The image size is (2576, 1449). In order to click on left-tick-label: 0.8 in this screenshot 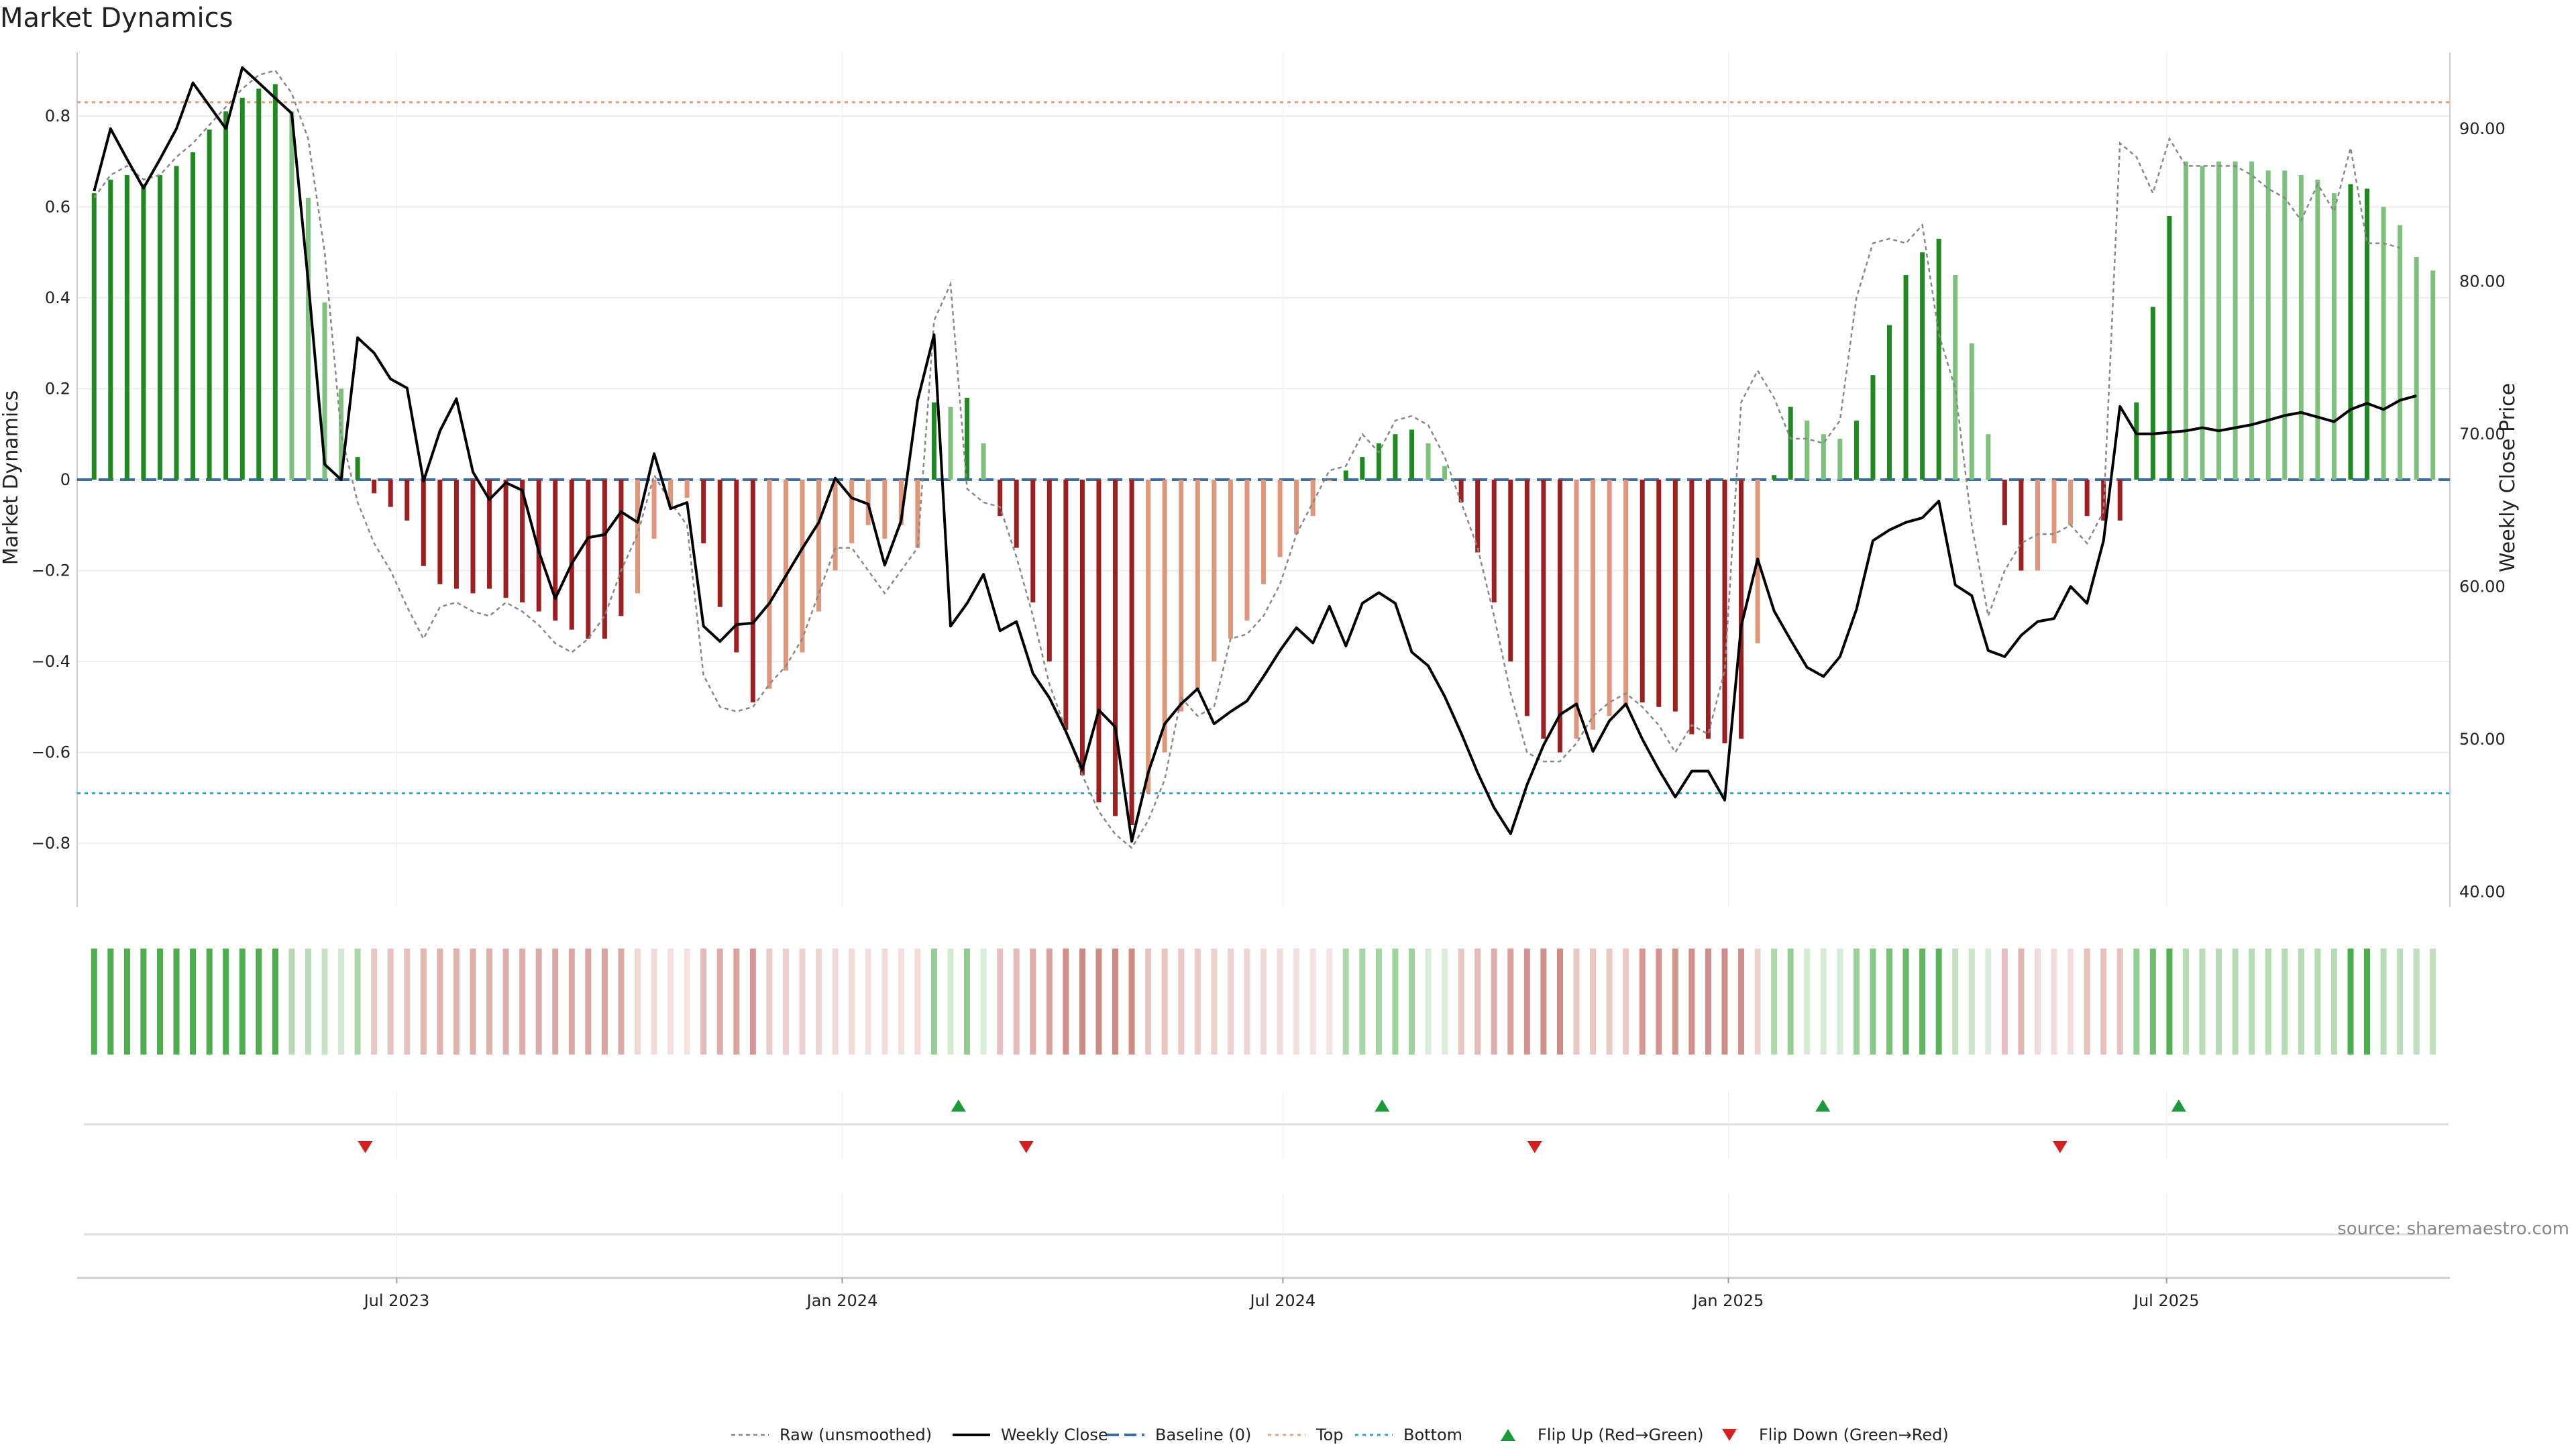, I will do `click(57, 116)`.